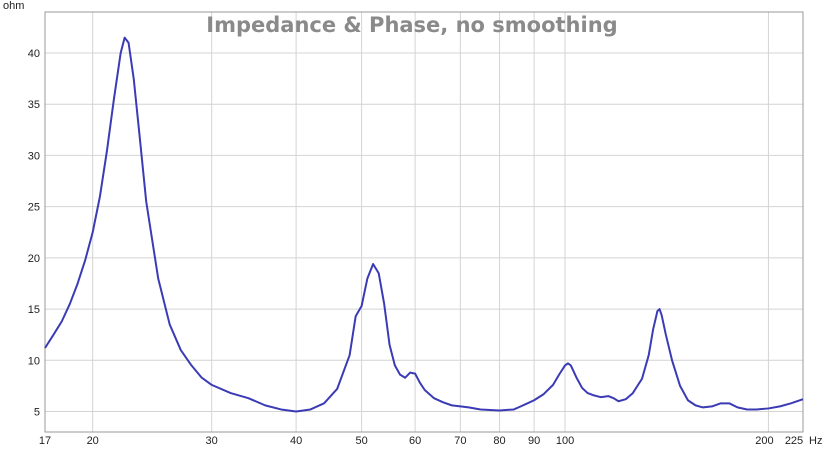 The height and width of the screenshot is (451, 826). What do you see at coordinates (794, 441) in the screenshot?
I see `x-tick-label: 225` at bounding box center [794, 441].